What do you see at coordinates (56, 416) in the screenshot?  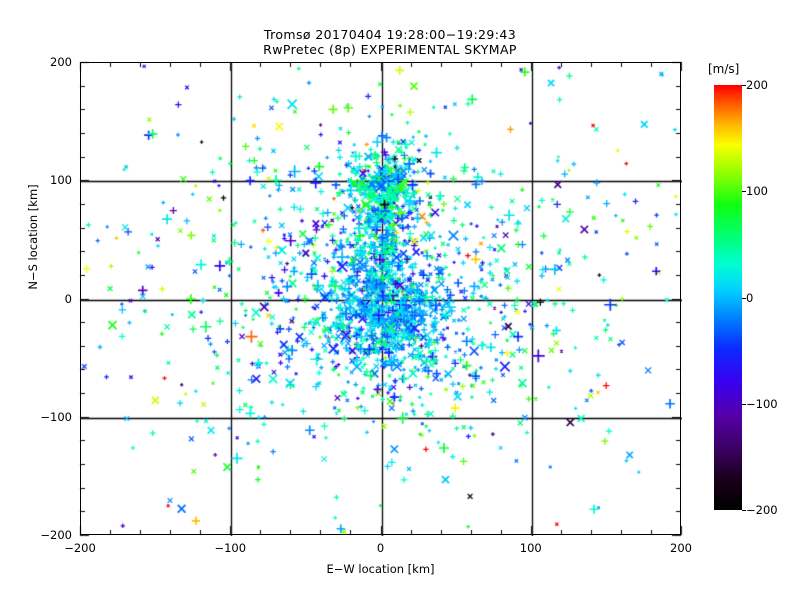 I see `y-tick-label-1: −100` at bounding box center [56, 416].